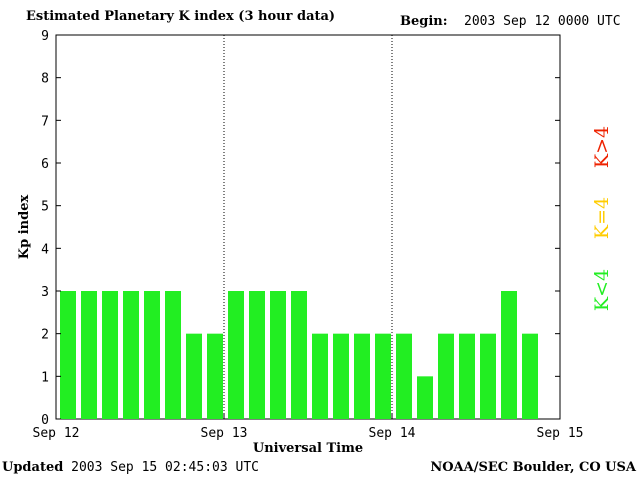 This screenshot has width=640, height=480. I want to click on x-tick-label: Sep 15, so click(560, 433).